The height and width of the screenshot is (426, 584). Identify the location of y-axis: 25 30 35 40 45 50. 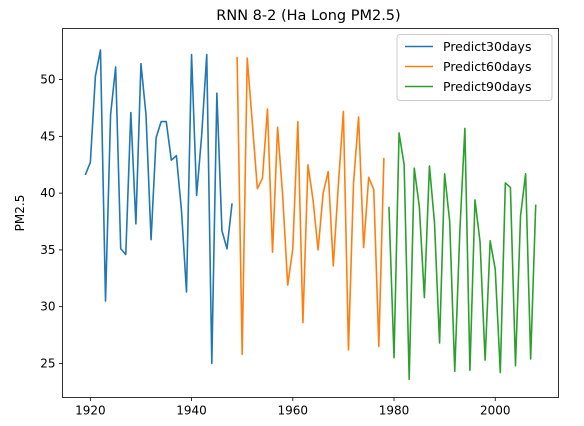
(51, 221).